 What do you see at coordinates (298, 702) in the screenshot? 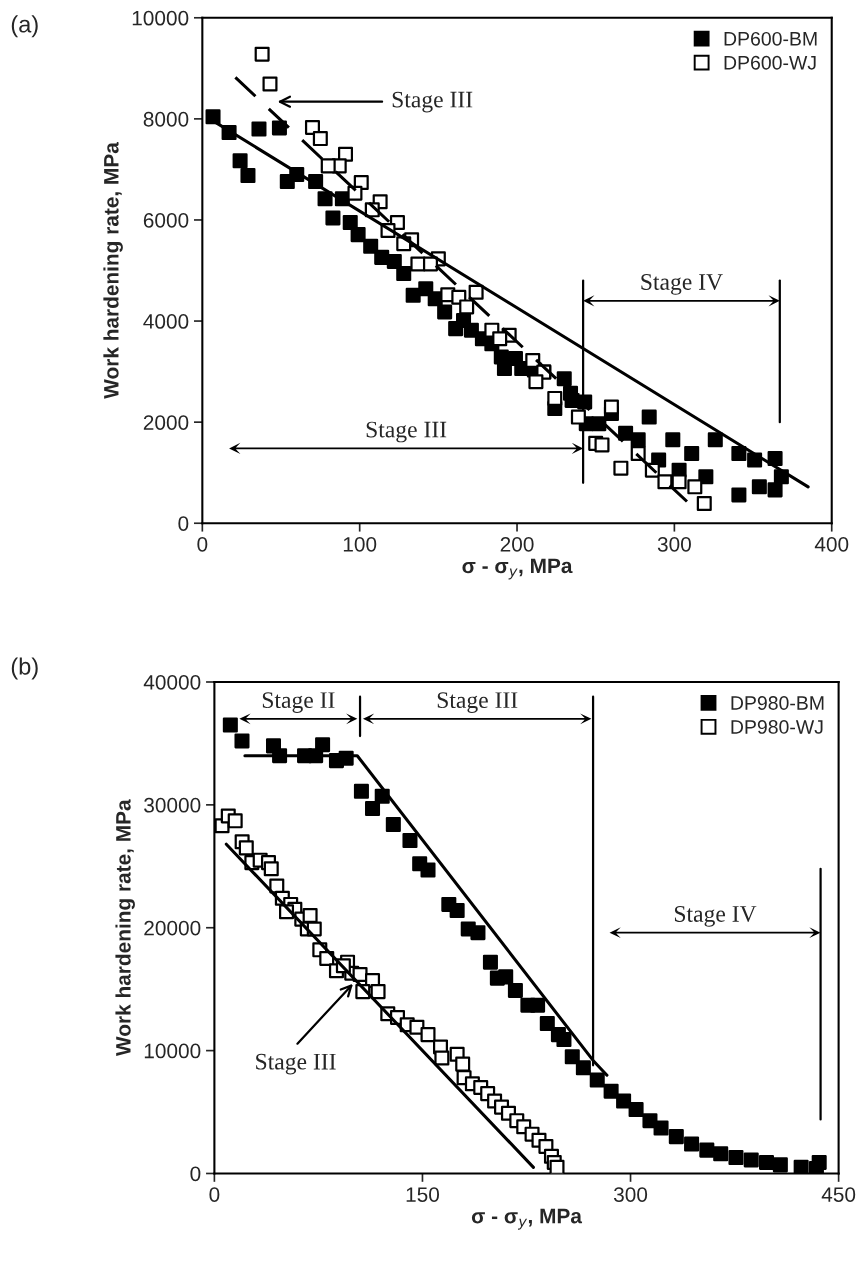
I see `annotation: Stage II` at bounding box center [298, 702].